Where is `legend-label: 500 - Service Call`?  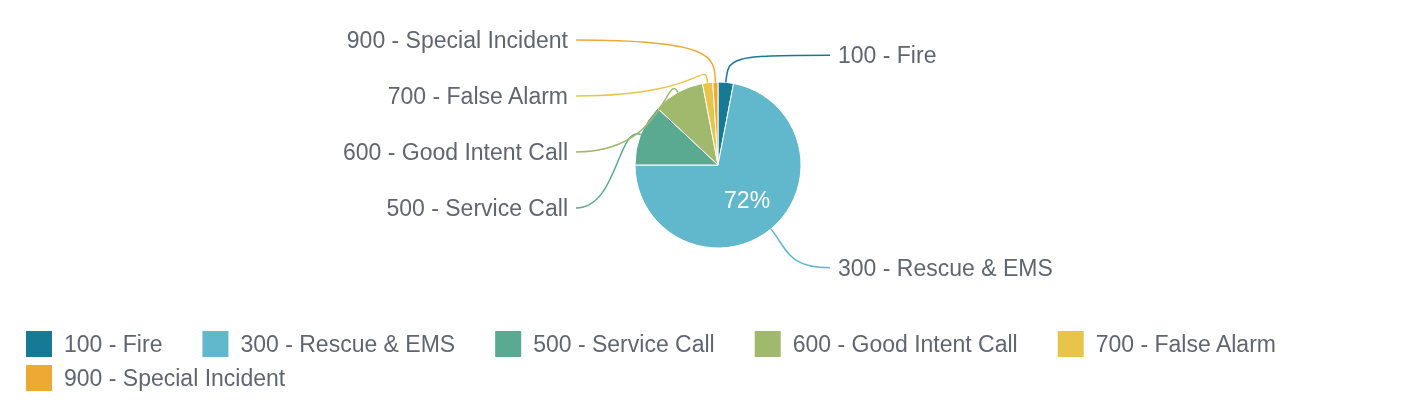
legend-label: 500 - Service Call is located at coordinates (624, 344).